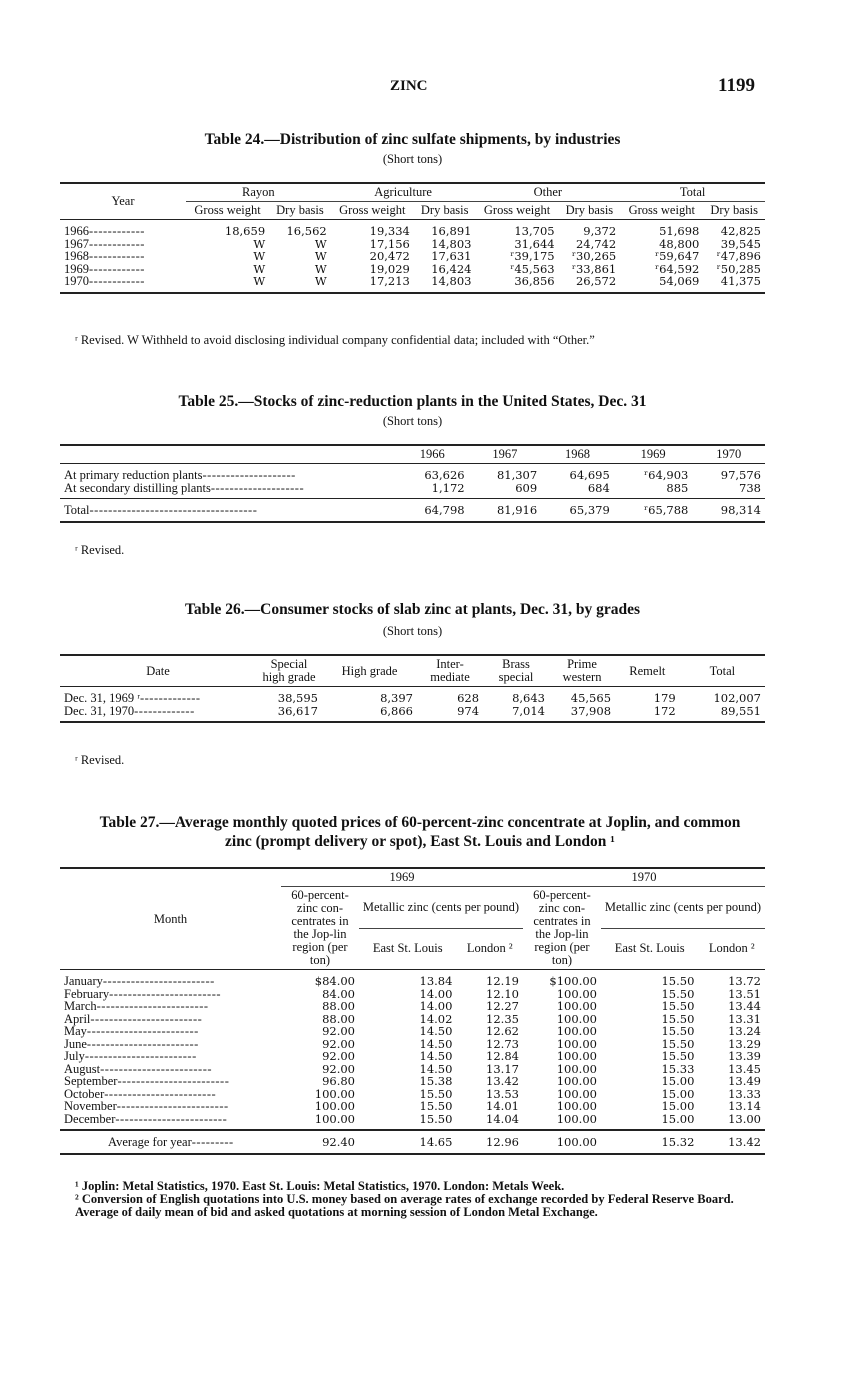 This screenshot has height=1380, width=859. I want to click on row-label: September------------------------, so click(170, 1081).